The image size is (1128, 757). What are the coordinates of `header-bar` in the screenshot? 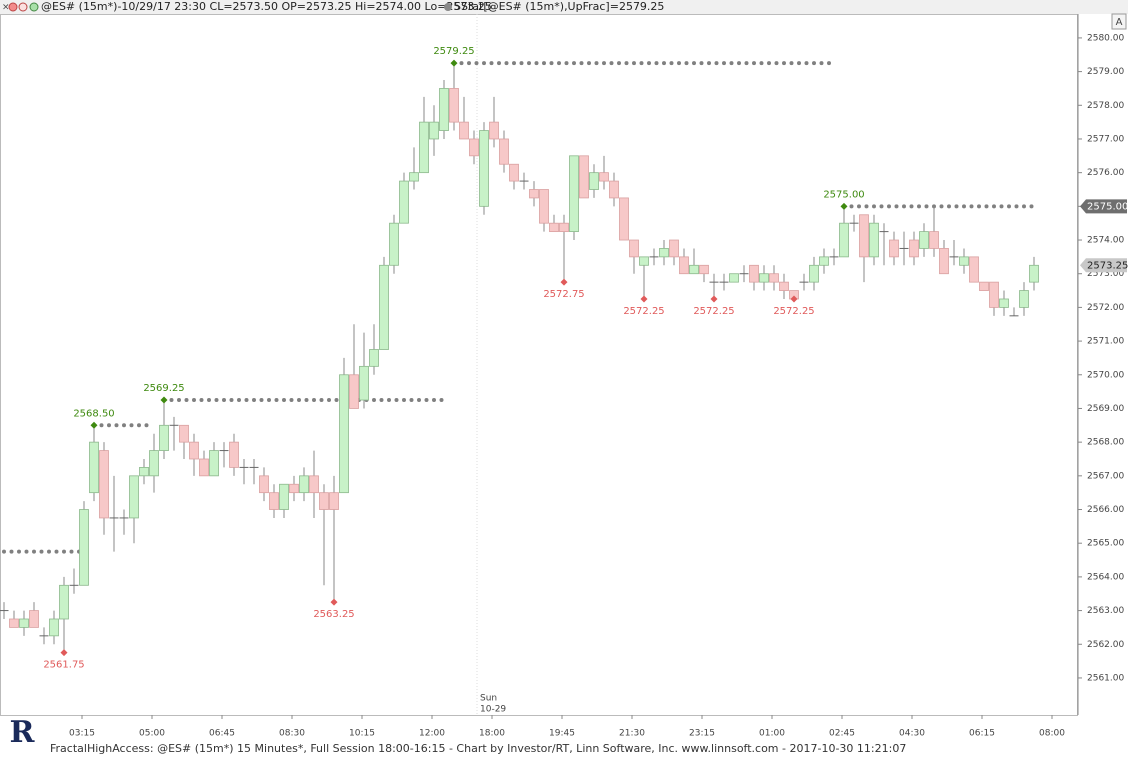 It's located at (564, 7).